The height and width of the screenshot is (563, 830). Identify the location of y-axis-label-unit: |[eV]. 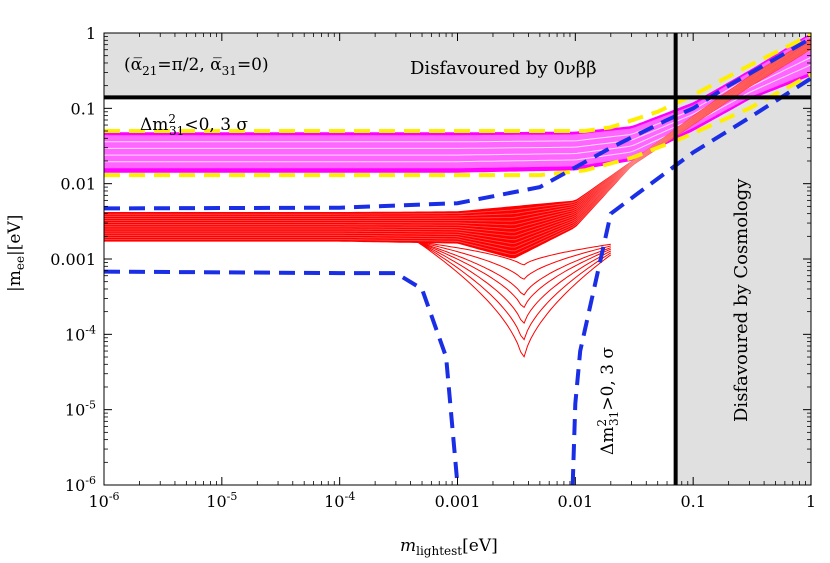
(15, 235).